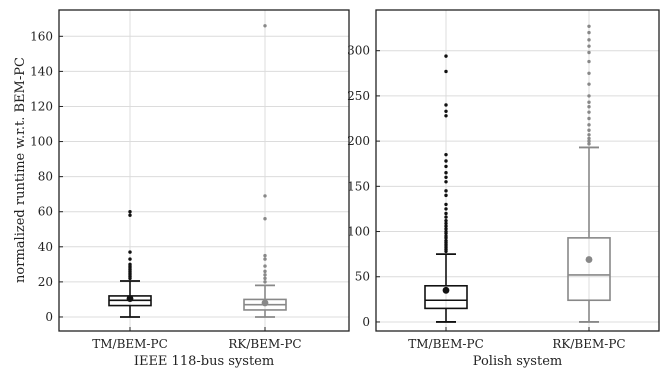 The height and width of the screenshot is (373, 664). What do you see at coordinates (358, 186) in the screenshot?
I see `y-tick-label: 150` at bounding box center [358, 186].